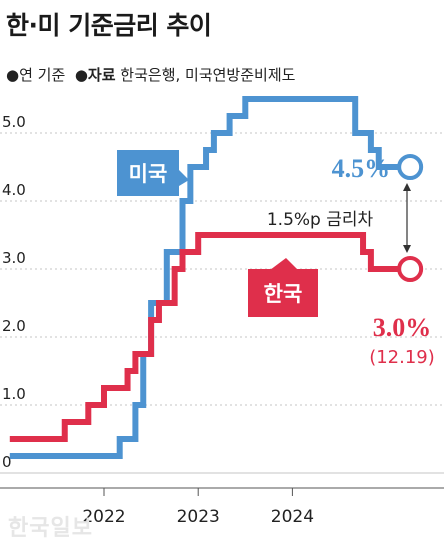 This screenshot has height=549, width=444. What do you see at coordinates (284, 264) in the screenshot?
I see `korea-callout-pointer` at bounding box center [284, 264].